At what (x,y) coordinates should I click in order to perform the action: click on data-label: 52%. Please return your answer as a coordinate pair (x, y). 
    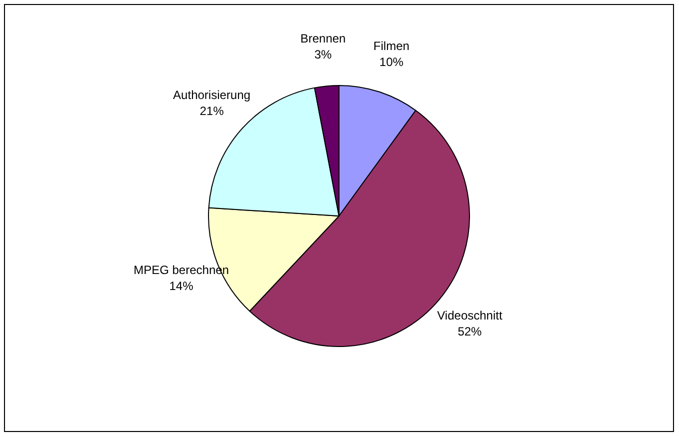
    Looking at the image, I should click on (470, 331).